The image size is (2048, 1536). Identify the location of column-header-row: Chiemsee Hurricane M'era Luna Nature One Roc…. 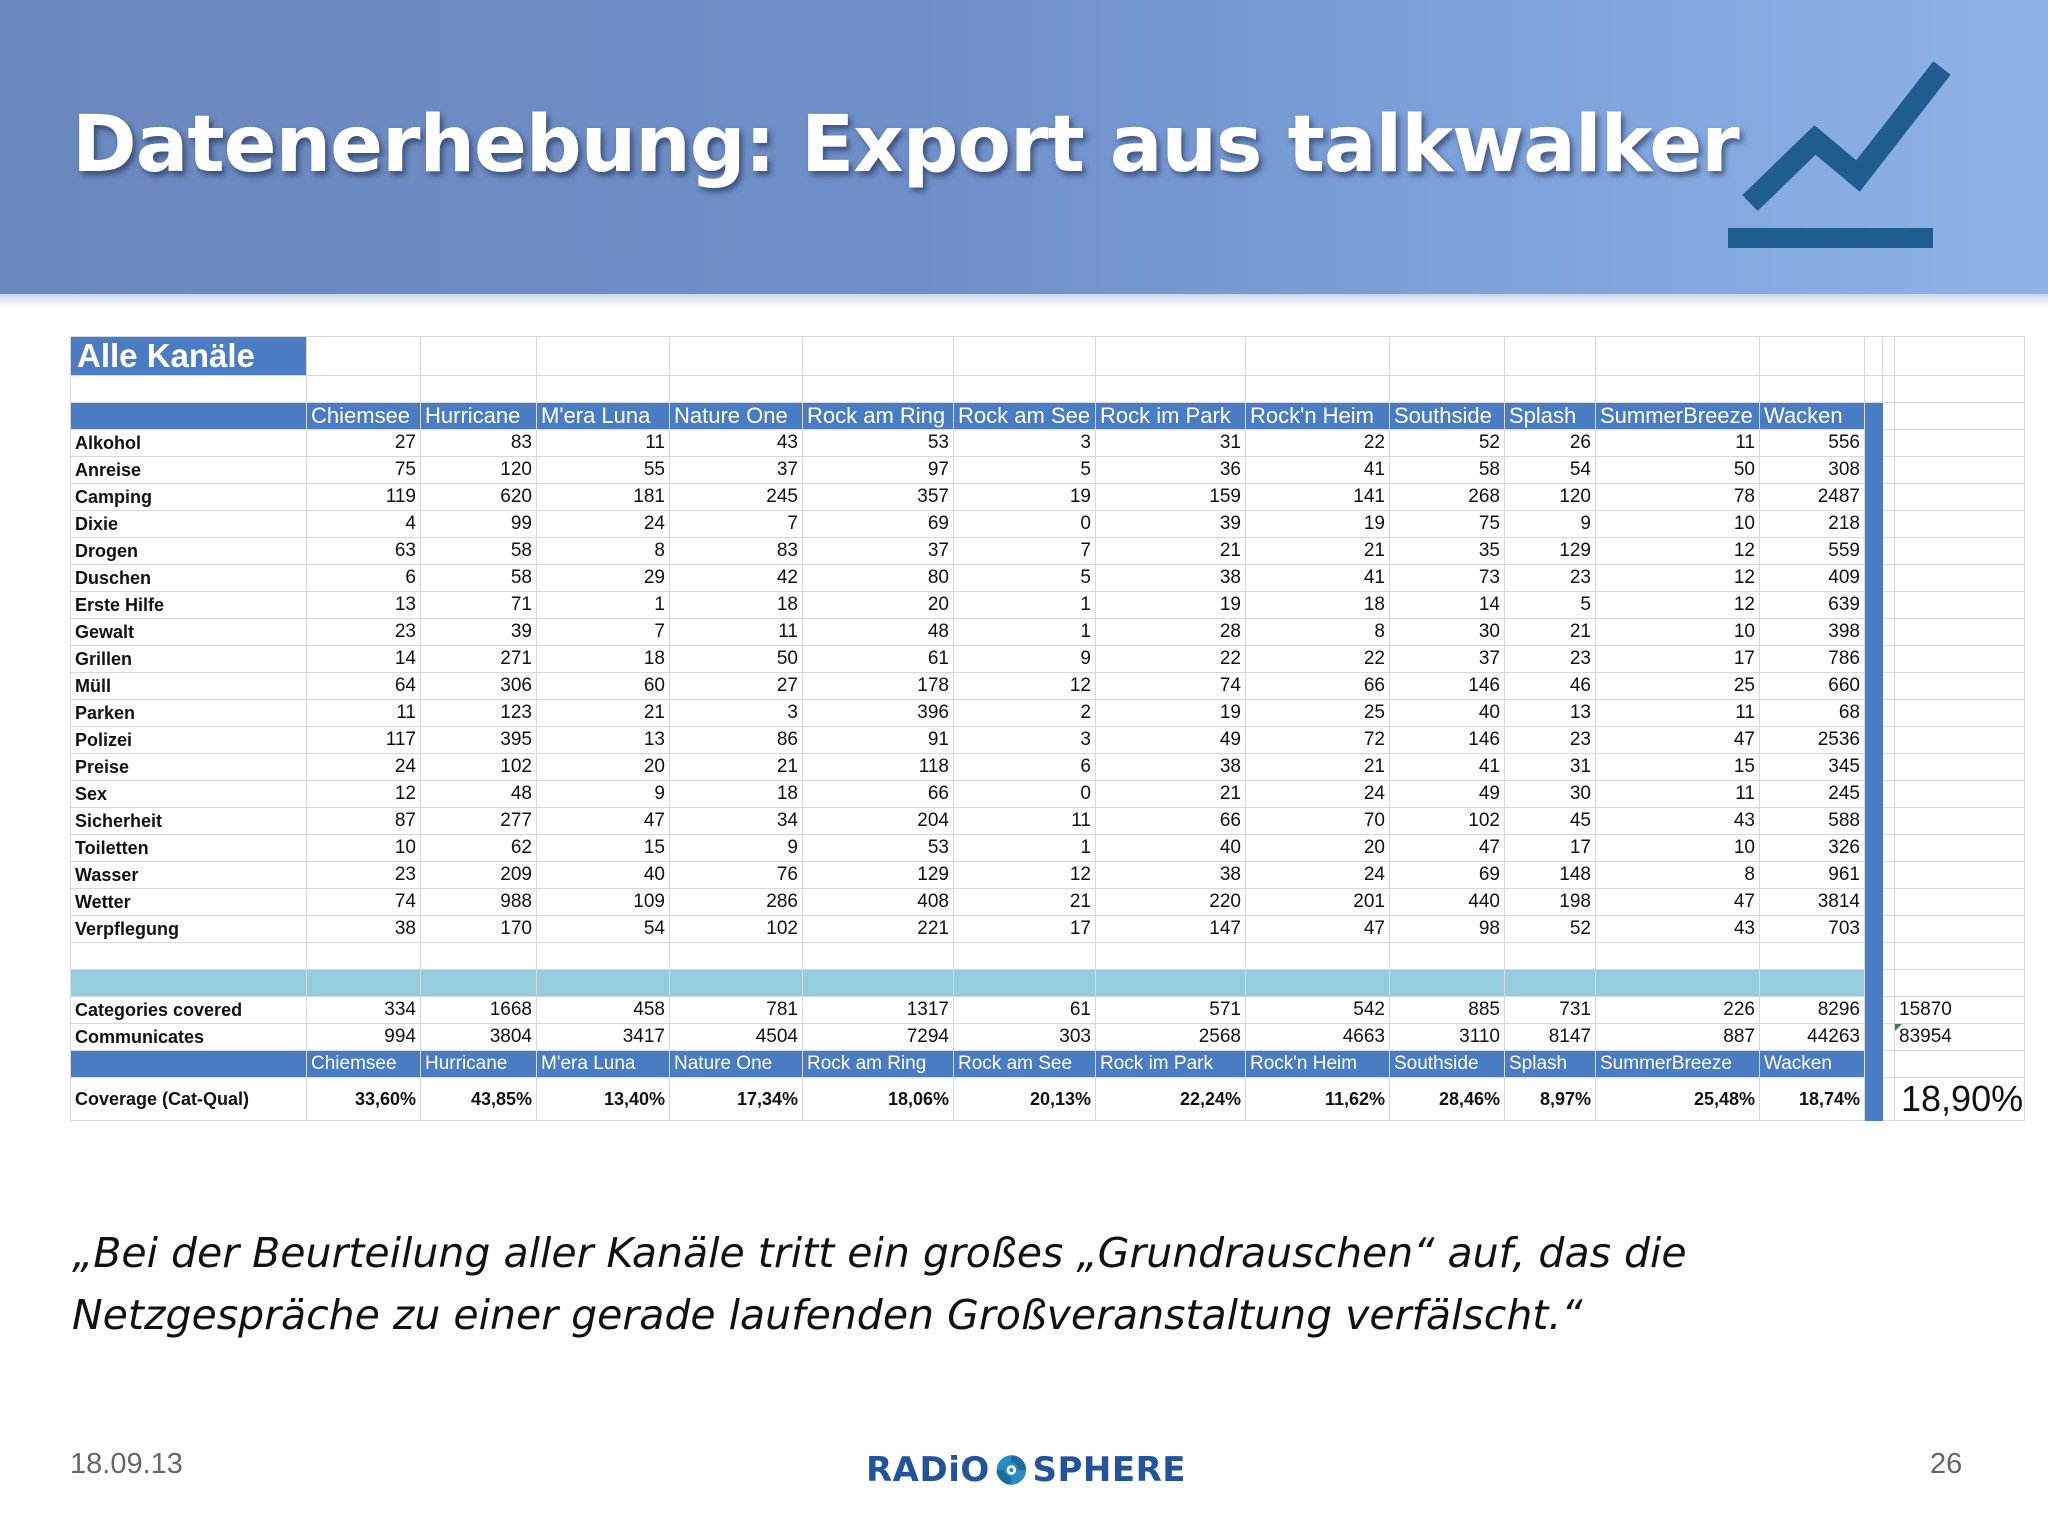
(1047, 416).